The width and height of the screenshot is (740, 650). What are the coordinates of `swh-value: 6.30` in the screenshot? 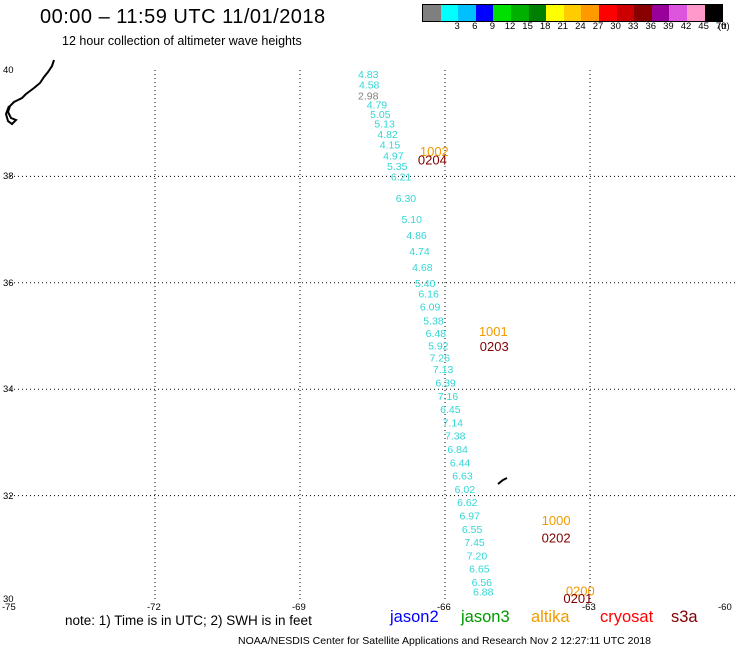 It's located at (406, 199).